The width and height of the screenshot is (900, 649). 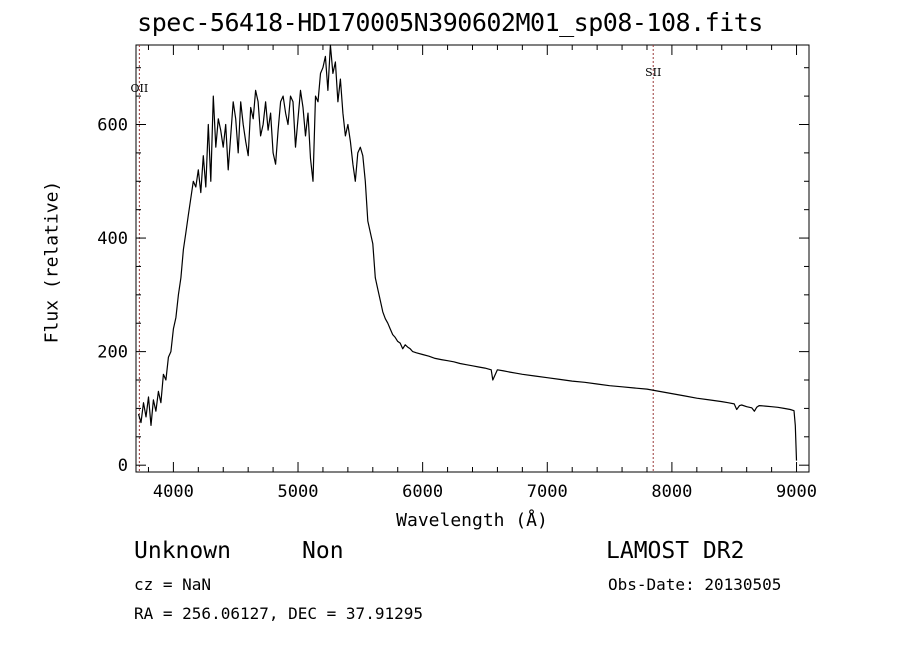 What do you see at coordinates (278, 613) in the screenshot?
I see `coordinates: RA = 256.06127, DEC = 37.91295` at bounding box center [278, 613].